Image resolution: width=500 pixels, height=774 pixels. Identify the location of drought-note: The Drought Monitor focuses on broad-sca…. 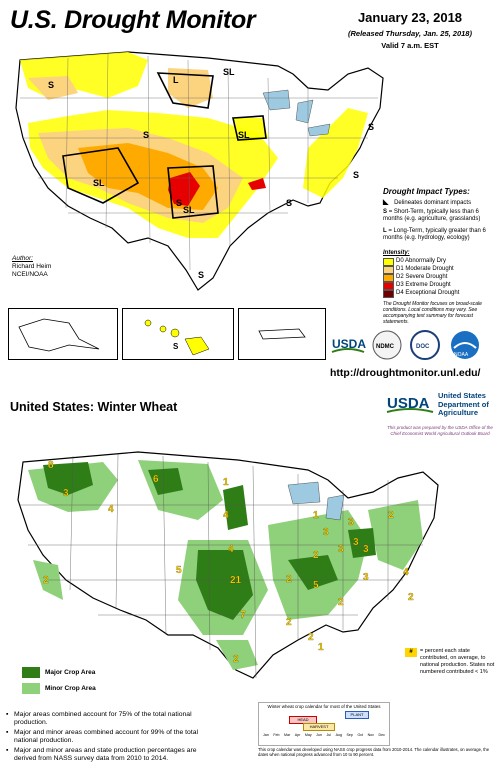
(432, 313).